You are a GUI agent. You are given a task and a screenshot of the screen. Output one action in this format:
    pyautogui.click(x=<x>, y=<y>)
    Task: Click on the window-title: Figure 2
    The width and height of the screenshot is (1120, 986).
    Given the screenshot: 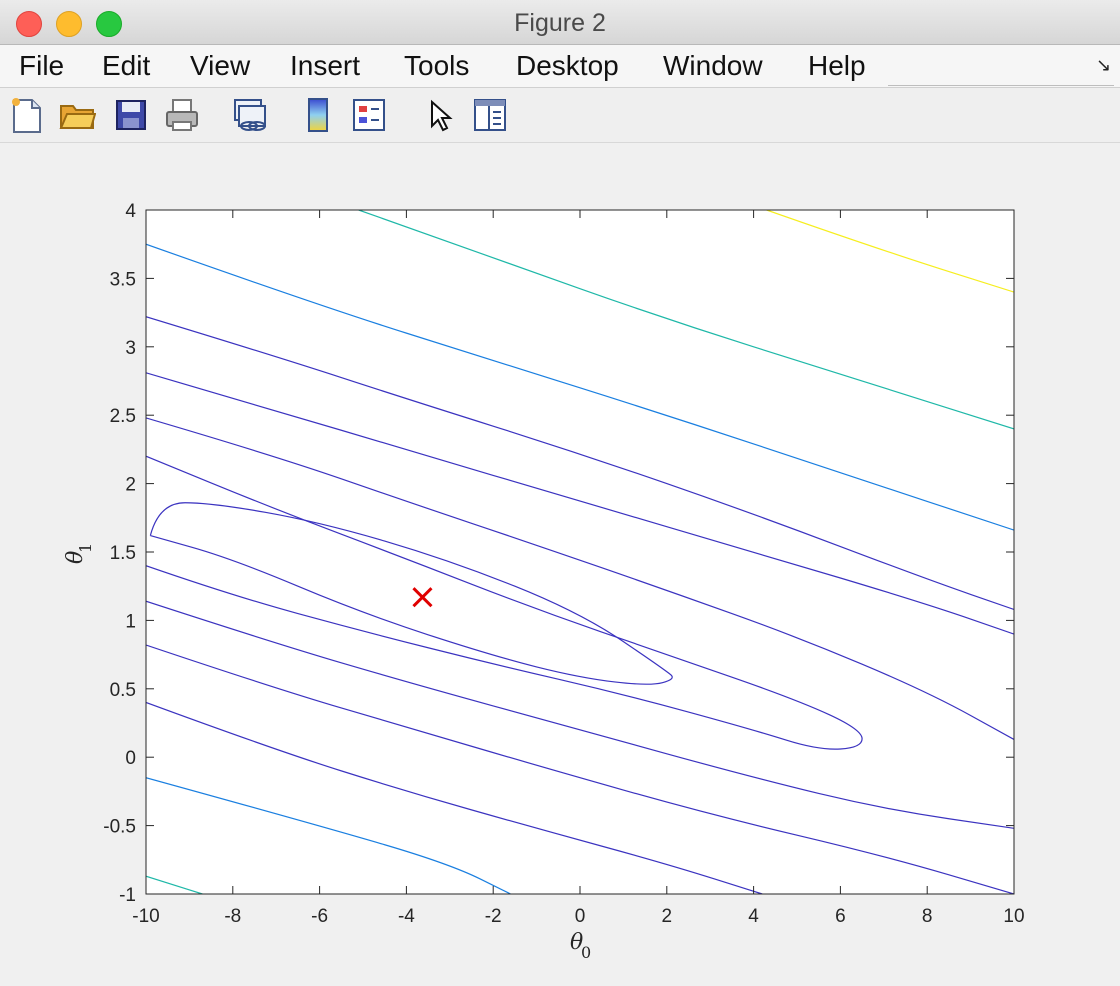 What is the action you would take?
    pyautogui.click(x=560, y=23)
    